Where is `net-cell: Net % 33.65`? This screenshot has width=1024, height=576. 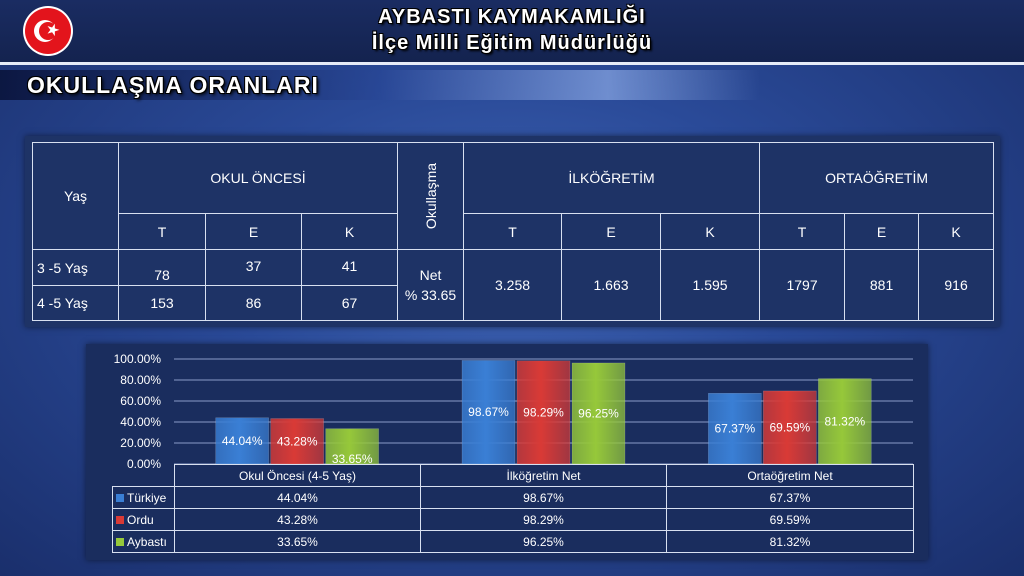 net-cell: Net % 33.65 is located at coordinates (431, 285).